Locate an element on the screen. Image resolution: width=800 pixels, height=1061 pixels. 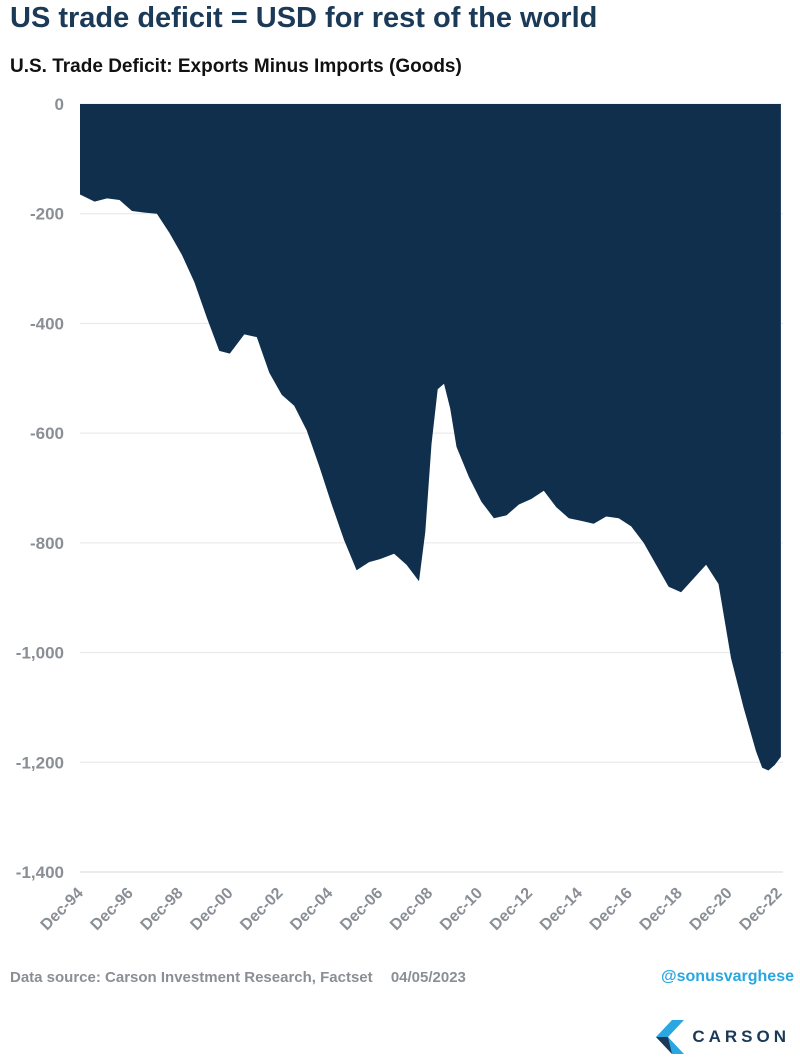
carson-logo: CARSON is located at coordinates (722, 1037).